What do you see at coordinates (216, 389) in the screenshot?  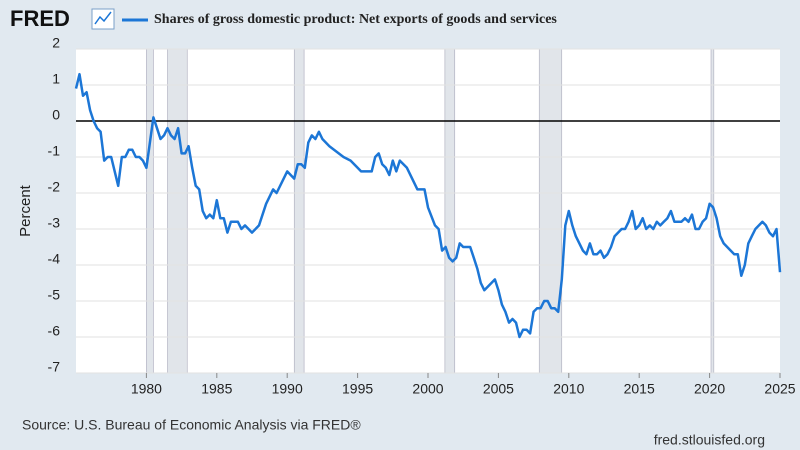 I see `x-tick-label: 1985` at bounding box center [216, 389].